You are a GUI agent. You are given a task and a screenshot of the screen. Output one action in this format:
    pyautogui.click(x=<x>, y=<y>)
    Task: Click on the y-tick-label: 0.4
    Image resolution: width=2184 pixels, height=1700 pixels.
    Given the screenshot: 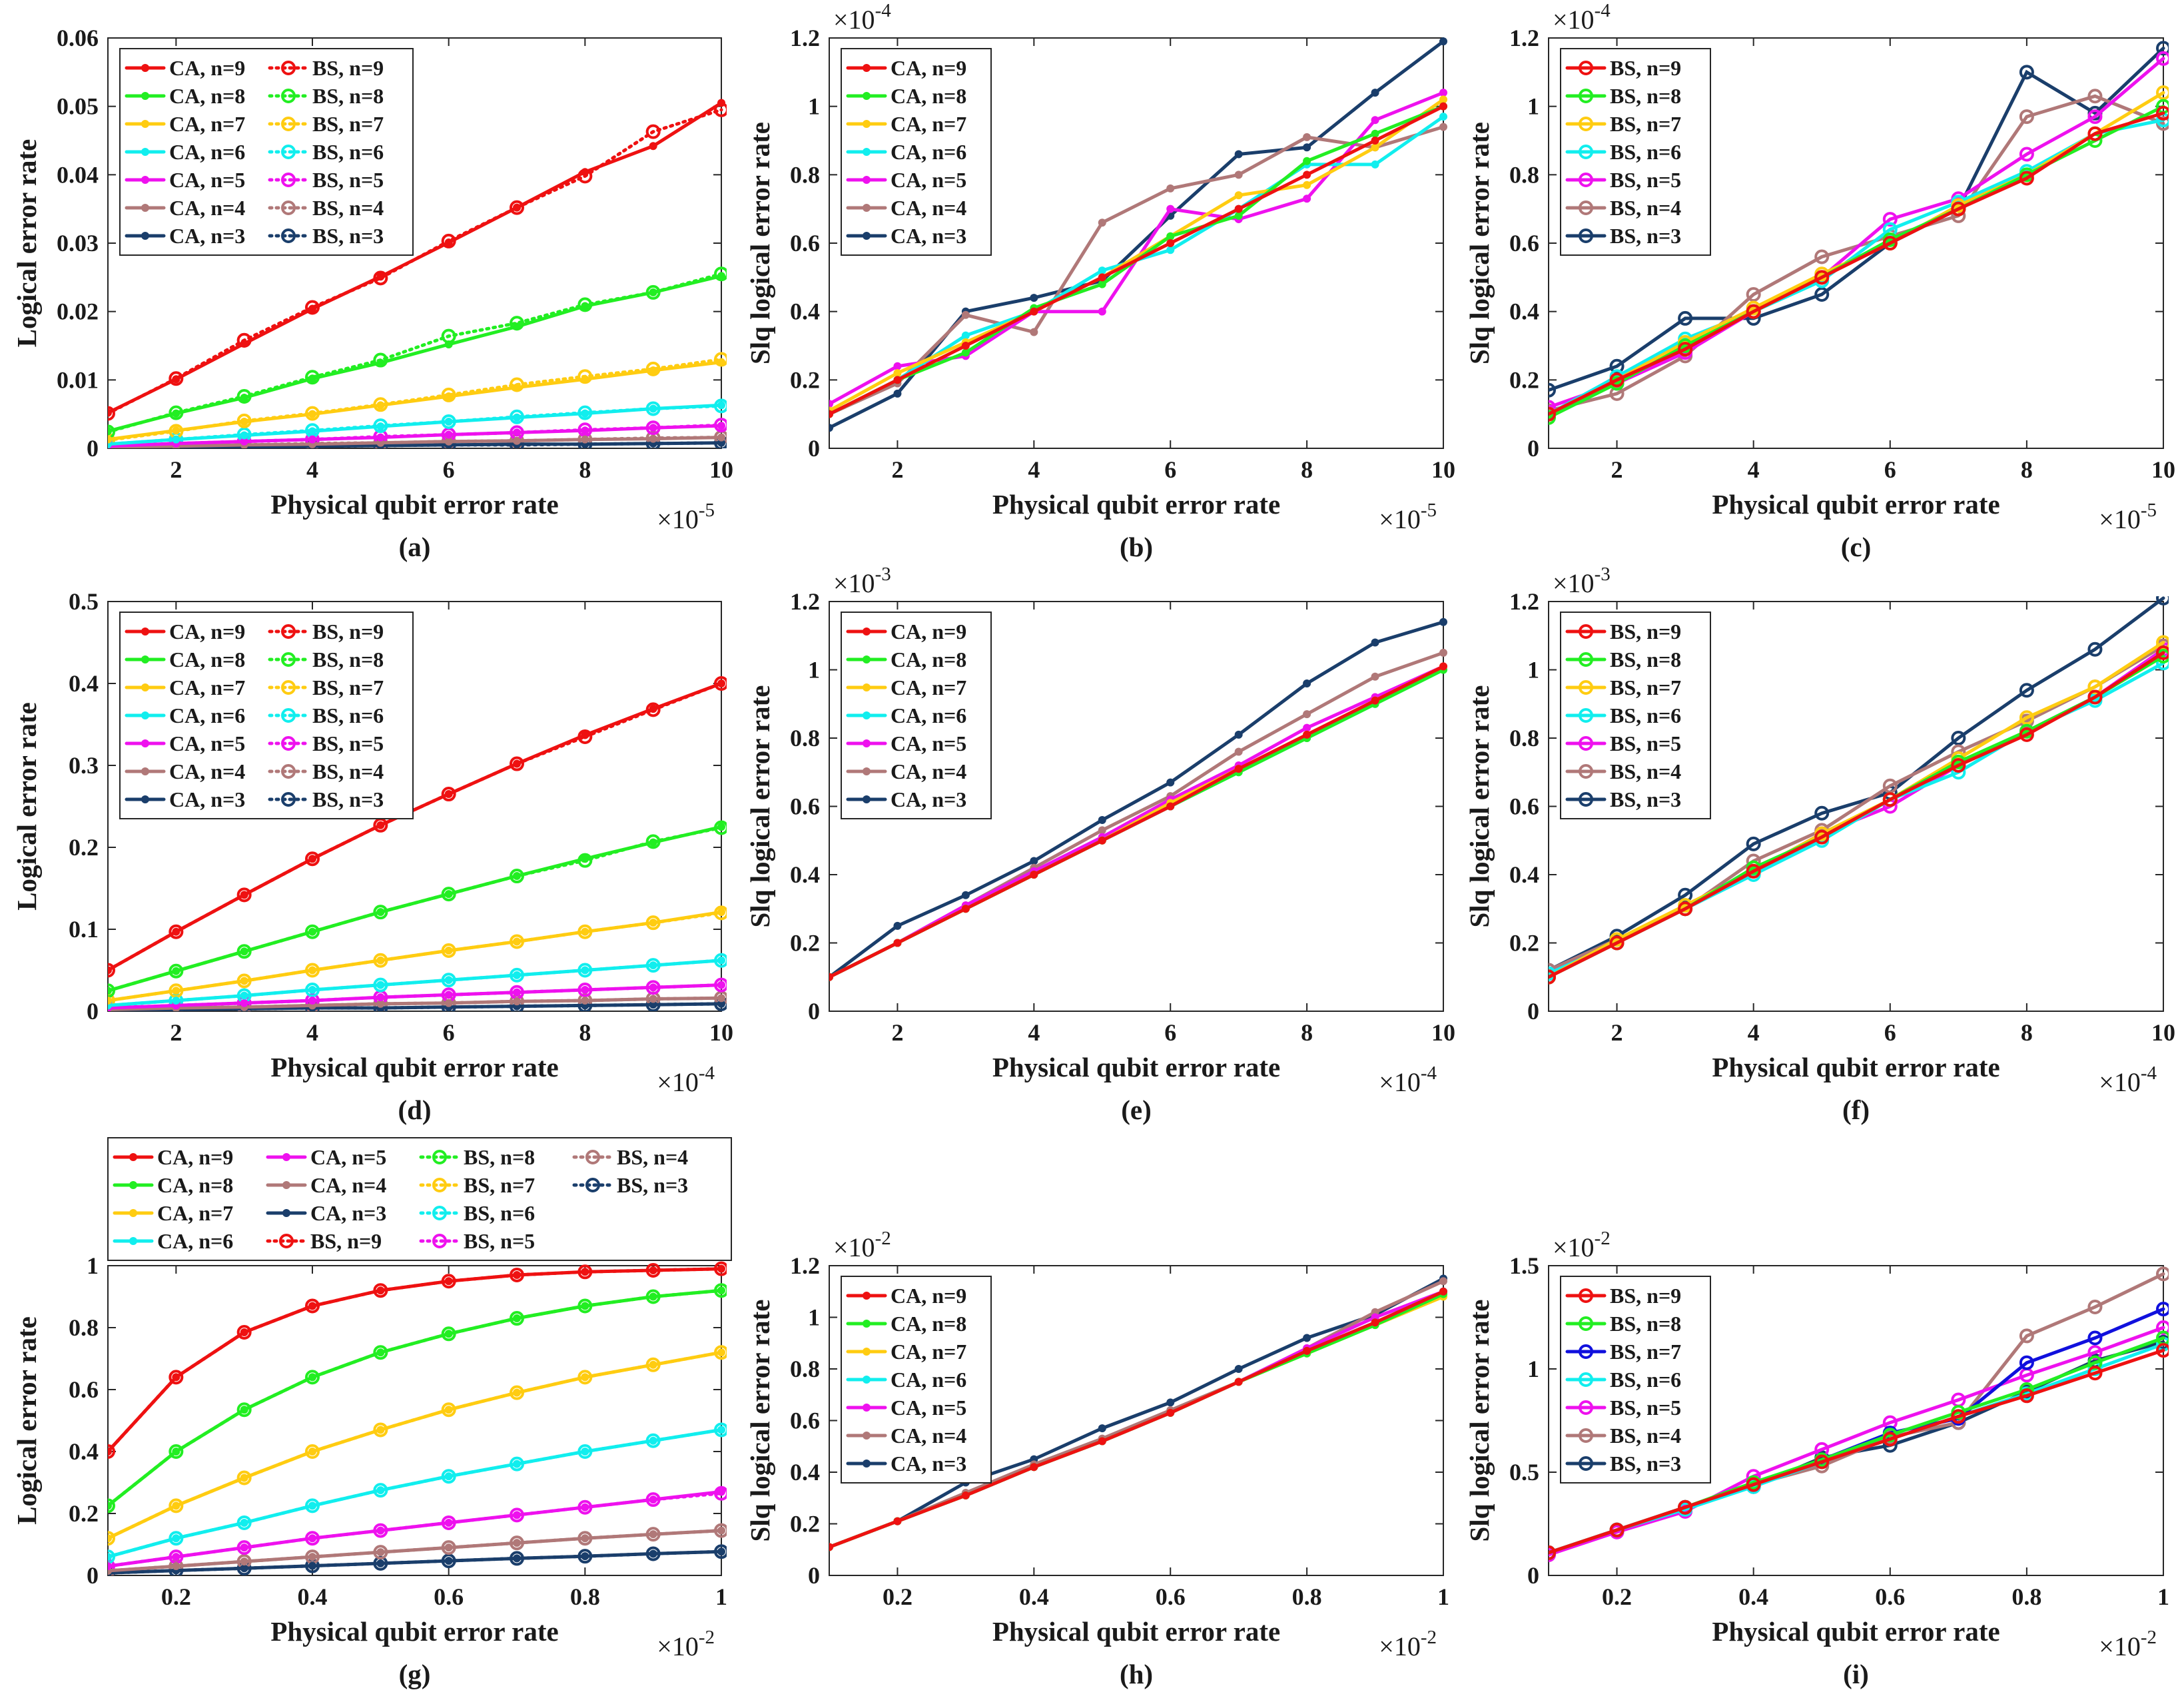 What is the action you would take?
    pyautogui.click(x=805, y=1472)
    